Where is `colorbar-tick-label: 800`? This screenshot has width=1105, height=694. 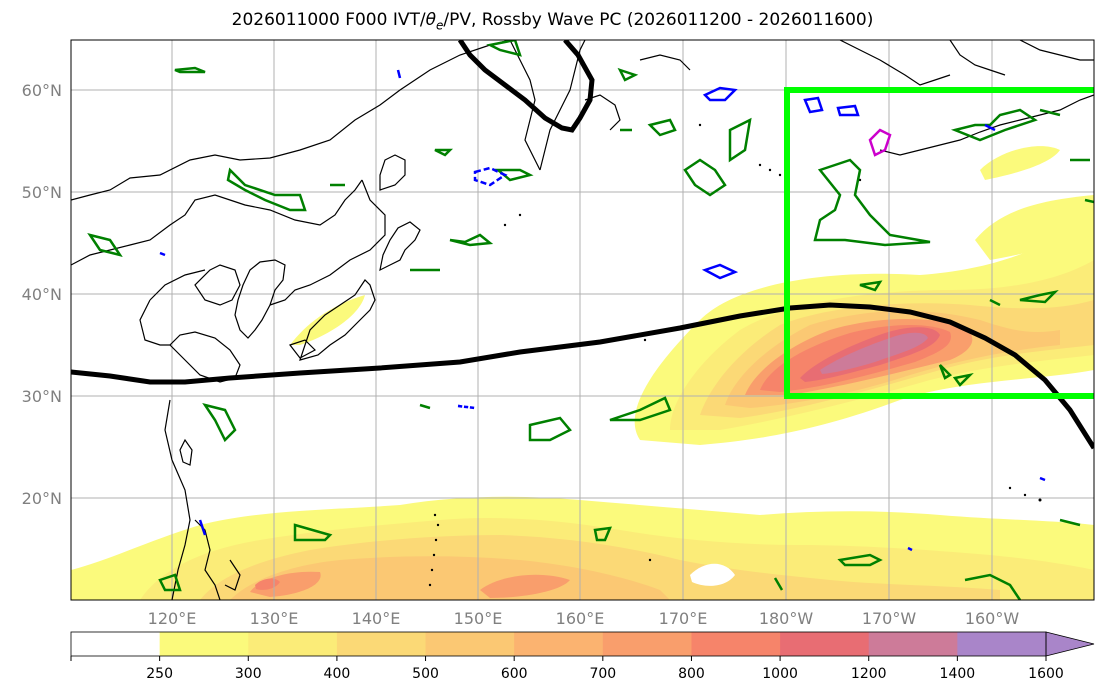 colorbar-tick-label: 800 is located at coordinates (691, 674).